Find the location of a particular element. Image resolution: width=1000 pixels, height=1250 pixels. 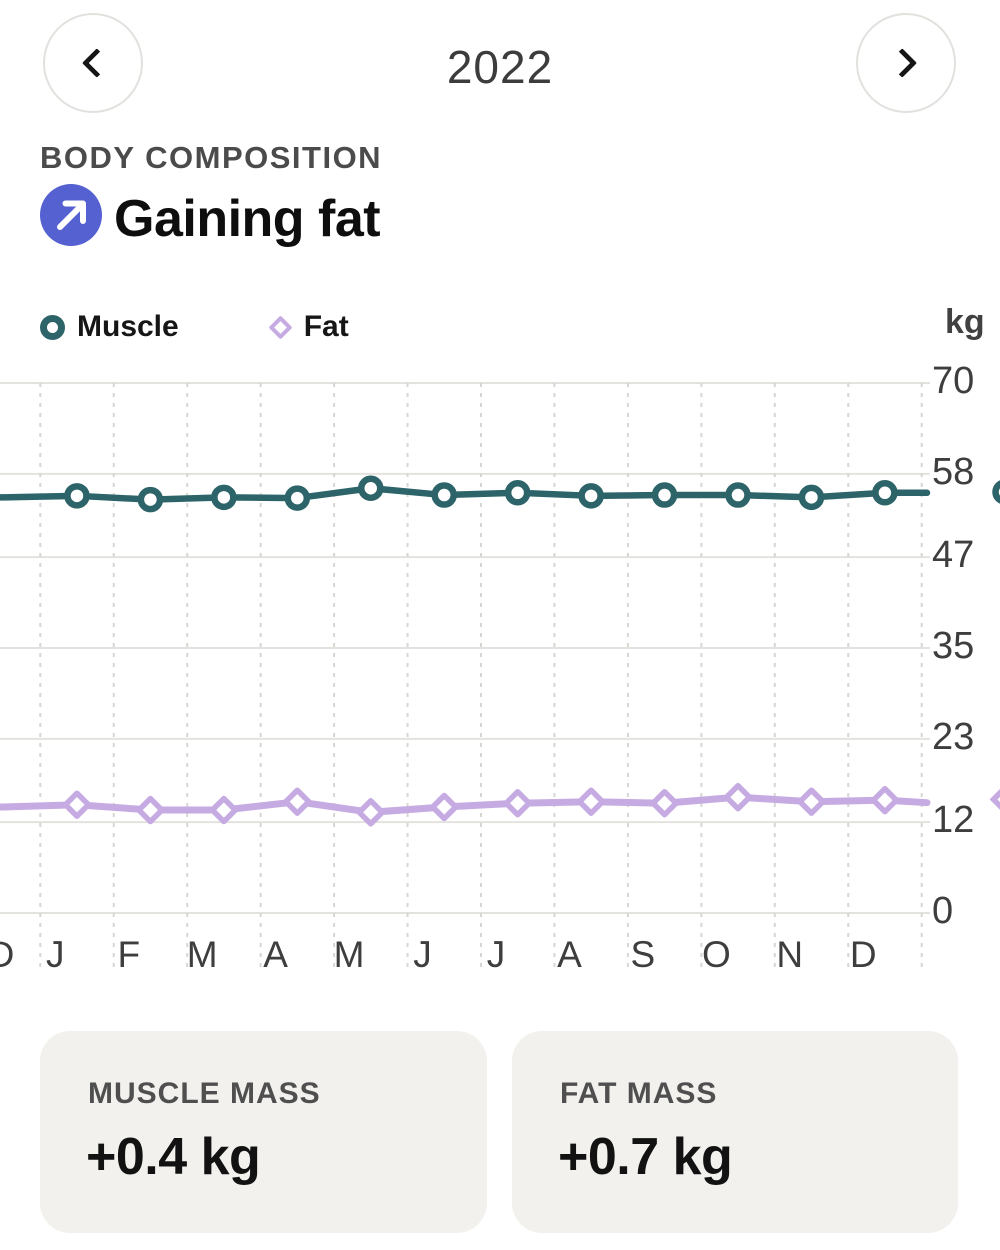

y-tick-label: 58 is located at coordinates (953, 471).